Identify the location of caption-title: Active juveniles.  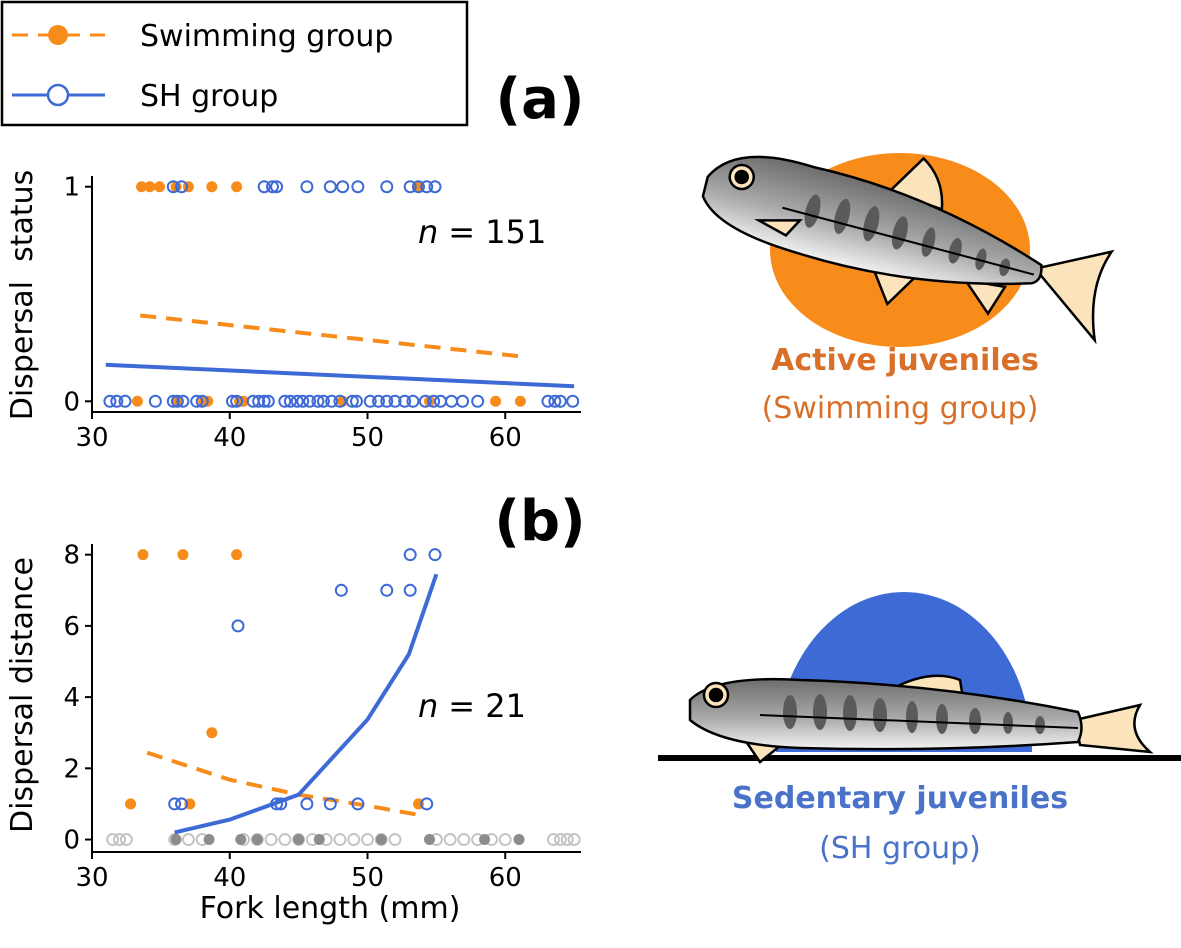
(905, 360).